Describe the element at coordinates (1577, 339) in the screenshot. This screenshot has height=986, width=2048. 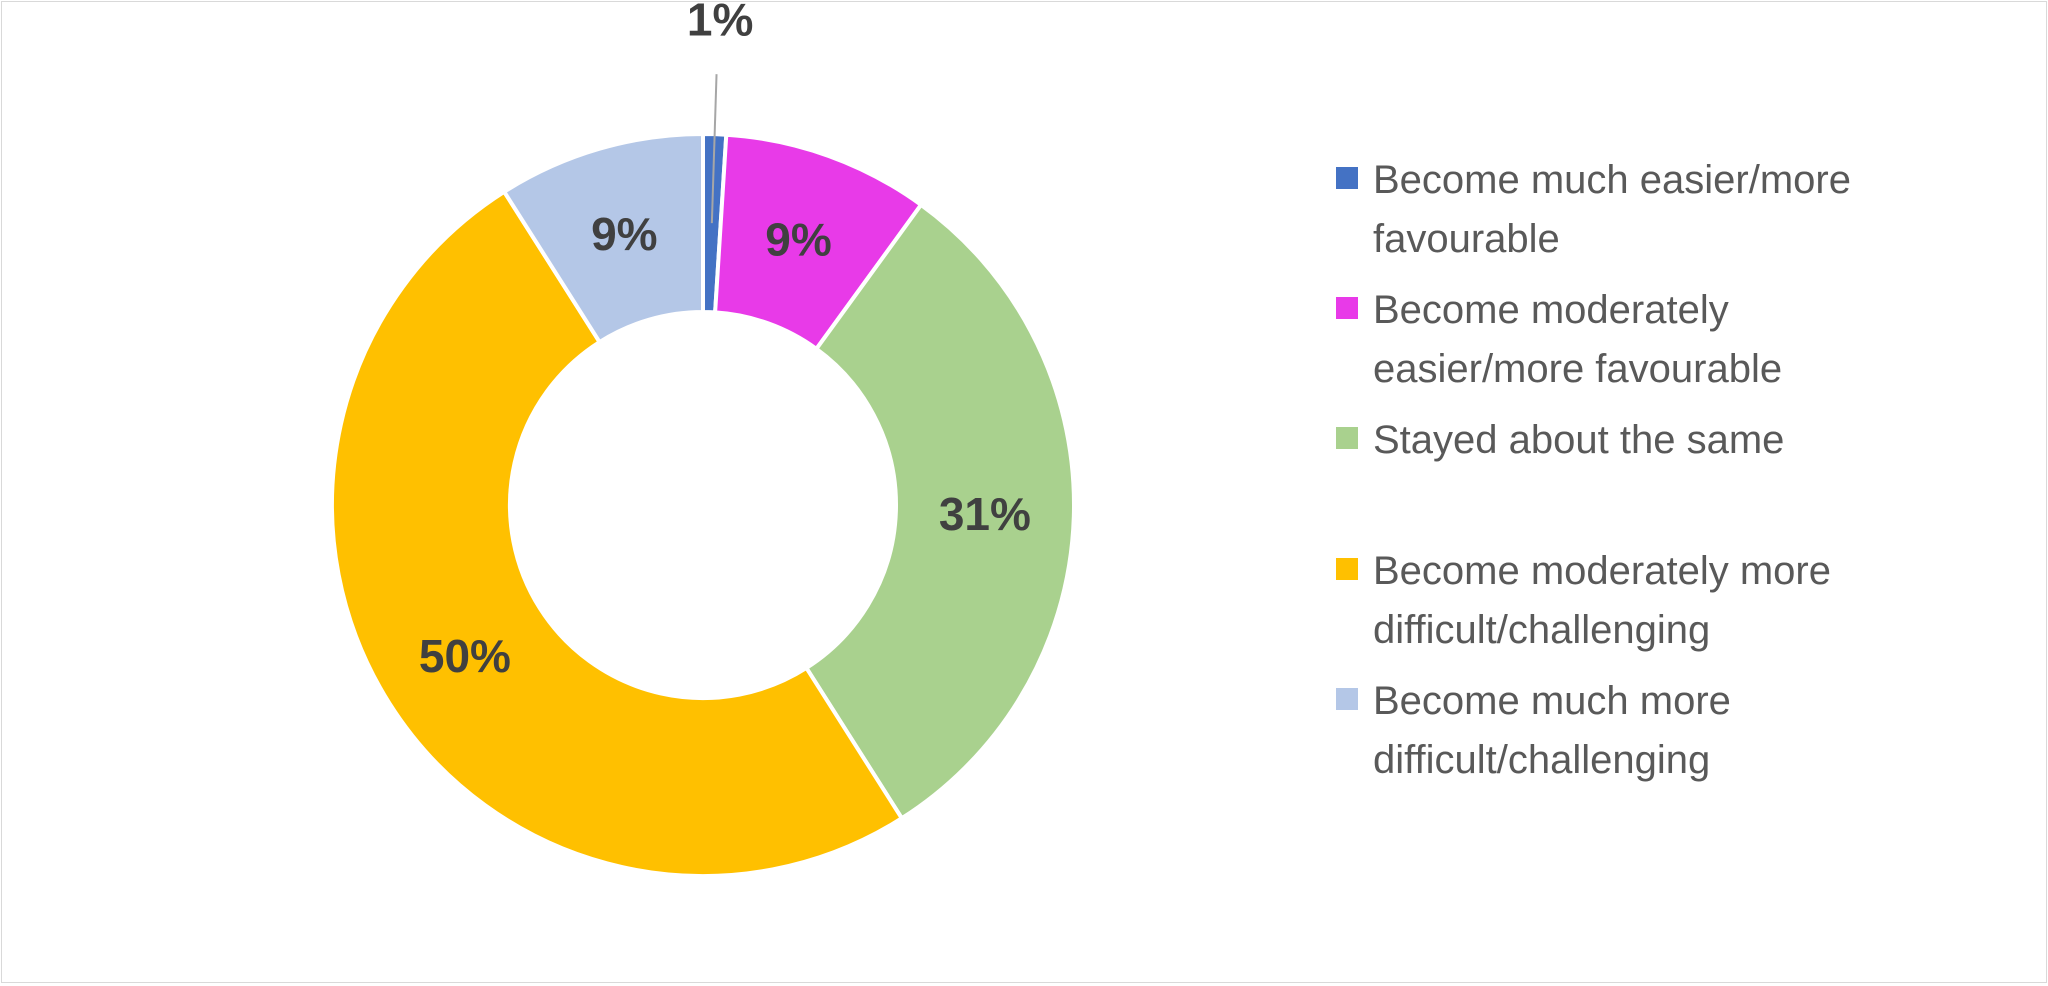
I see `legend-label-become-moderately-easier-more-favourable: Become moderately easier/more favourable` at that location.